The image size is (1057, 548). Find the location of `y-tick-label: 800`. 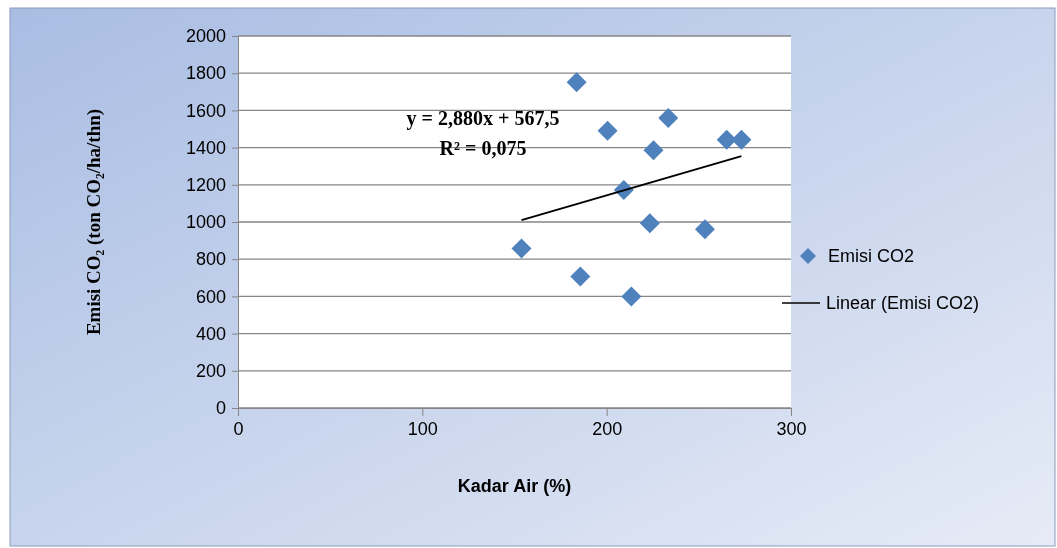

y-tick-label: 800 is located at coordinates (210, 259).